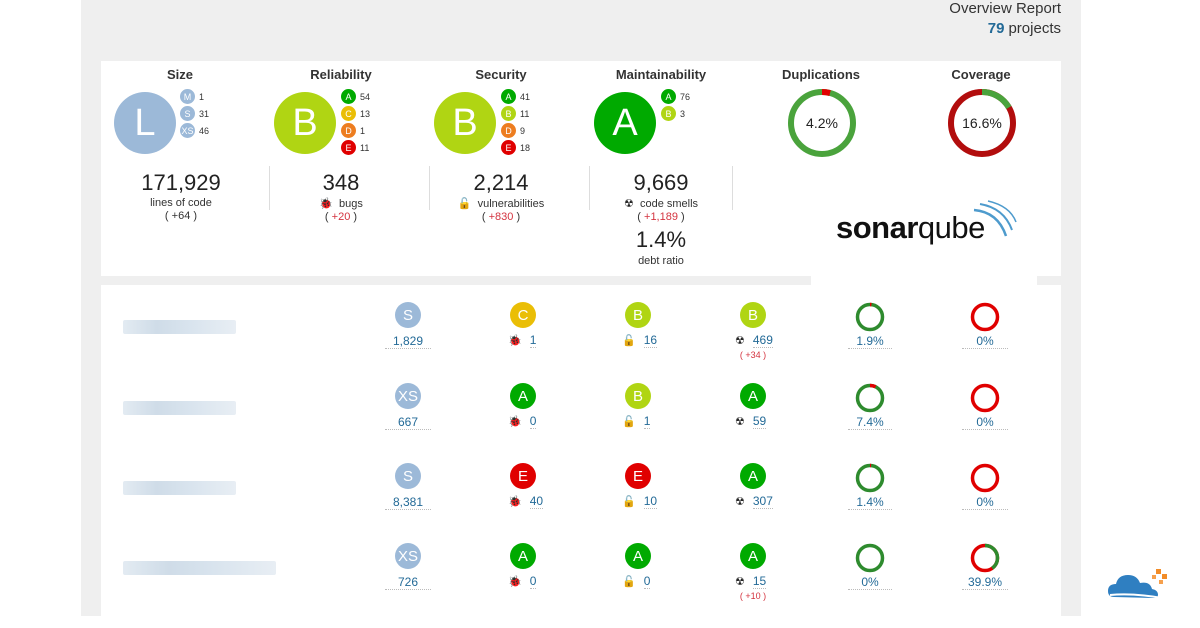  Describe the element at coordinates (638, 556) in the screenshot. I see `row-security-grade: A` at that location.